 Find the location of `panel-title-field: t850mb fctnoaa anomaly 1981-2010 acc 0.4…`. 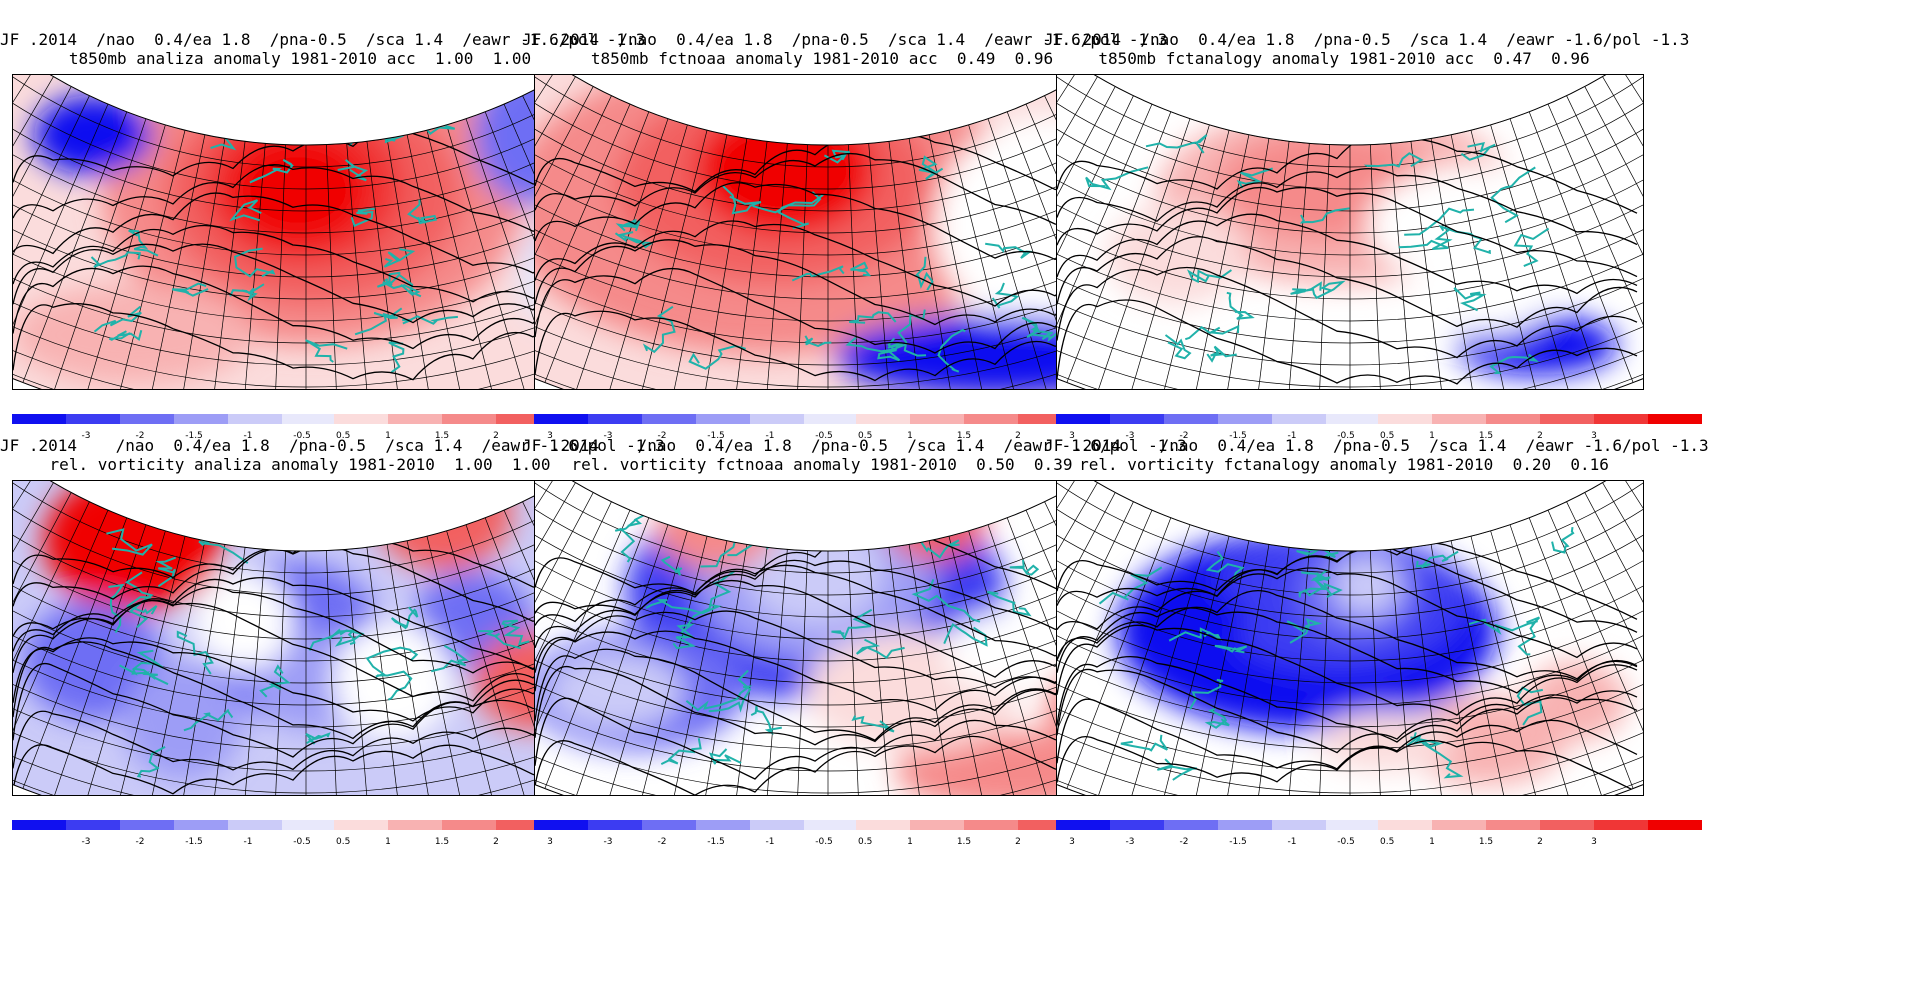

panel-title-field: t850mb fctnoaa anomaly 1981-2010 acc 0.4… is located at coordinates (822, 58).